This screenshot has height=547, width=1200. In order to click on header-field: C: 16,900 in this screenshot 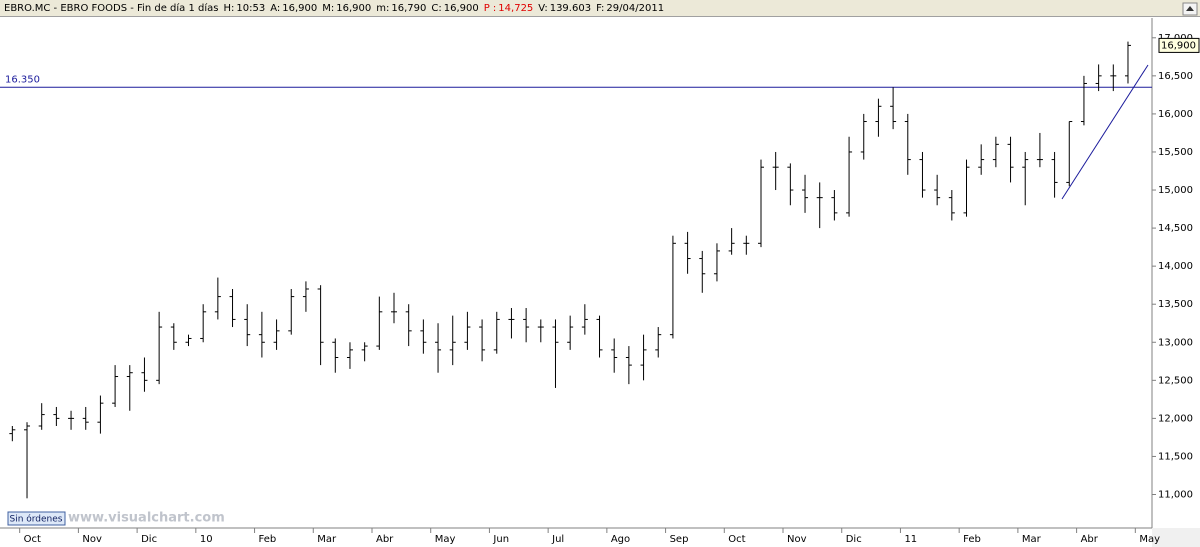, I will do `click(454, 8)`.